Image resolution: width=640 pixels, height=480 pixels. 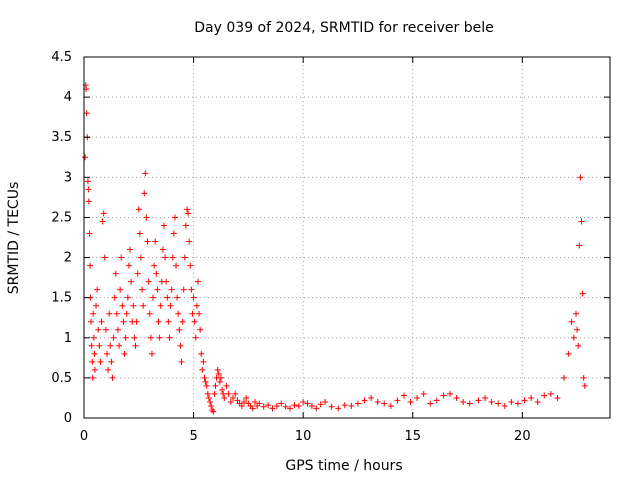 I want to click on x-tick-label: 0, so click(x=84, y=436).